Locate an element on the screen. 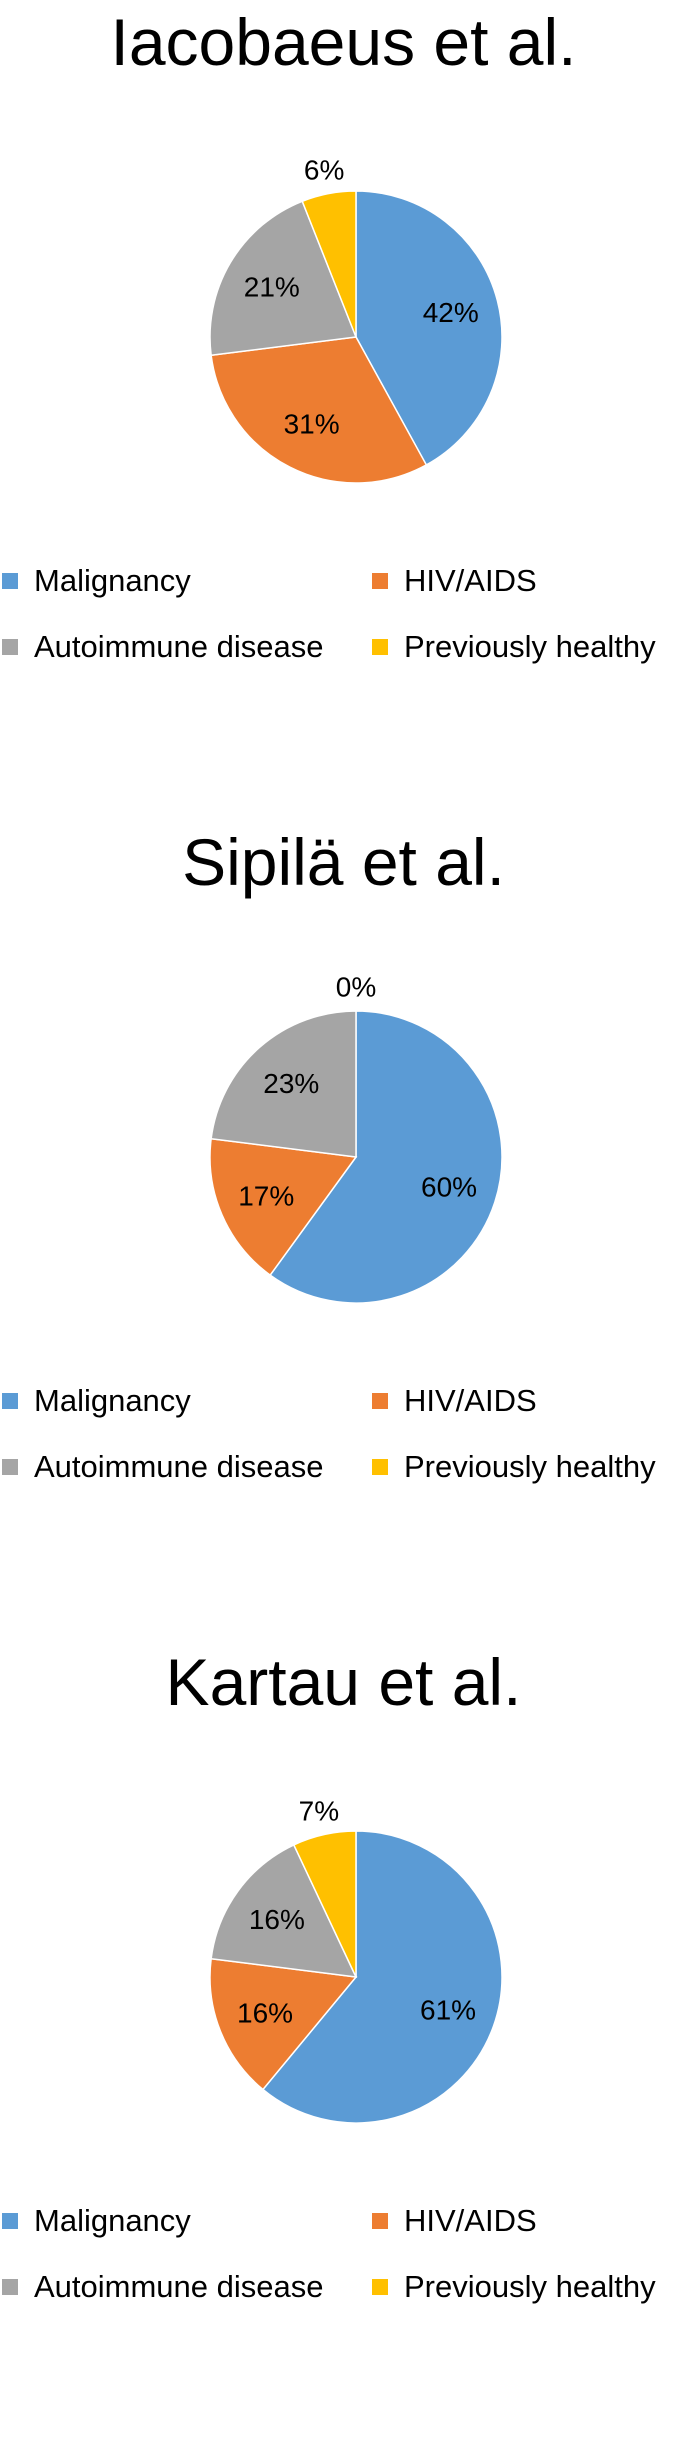 Image resolution: width=687 pixels, height=2460 pixels. data-label-malignancy: 60% is located at coordinates (449, 1187).